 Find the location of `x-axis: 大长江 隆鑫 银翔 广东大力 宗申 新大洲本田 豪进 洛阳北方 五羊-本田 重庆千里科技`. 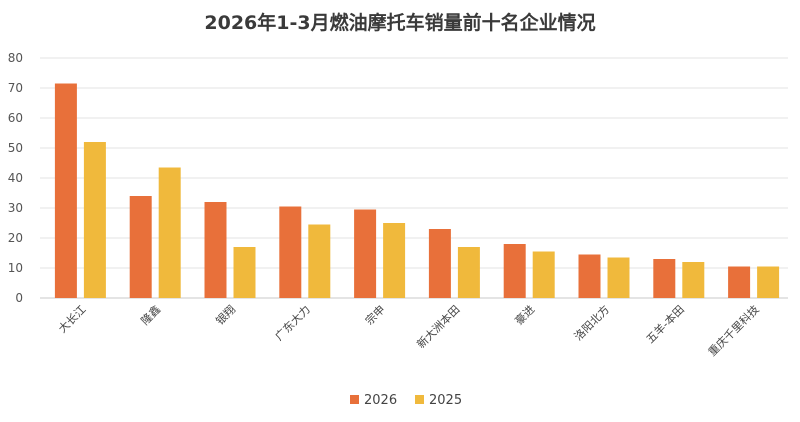

x-axis: 大长江 隆鑫 银翔 广东大力 宗申 新大洲本田 豪进 洛阳北方 五羊-本田 重庆千里科技 is located at coordinates (408, 330).